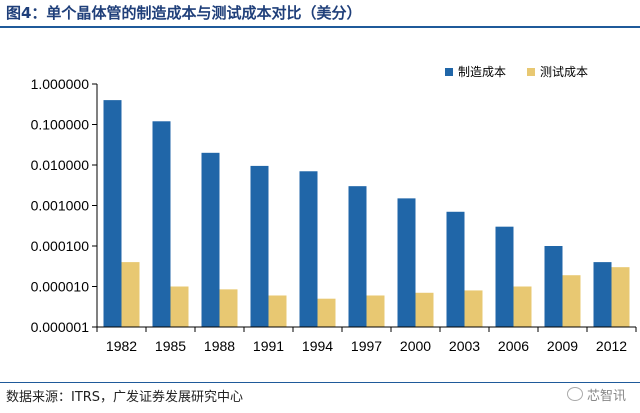  Describe the element at coordinates (574, 394) in the screenshot. I see `wechat-icon` at that location.